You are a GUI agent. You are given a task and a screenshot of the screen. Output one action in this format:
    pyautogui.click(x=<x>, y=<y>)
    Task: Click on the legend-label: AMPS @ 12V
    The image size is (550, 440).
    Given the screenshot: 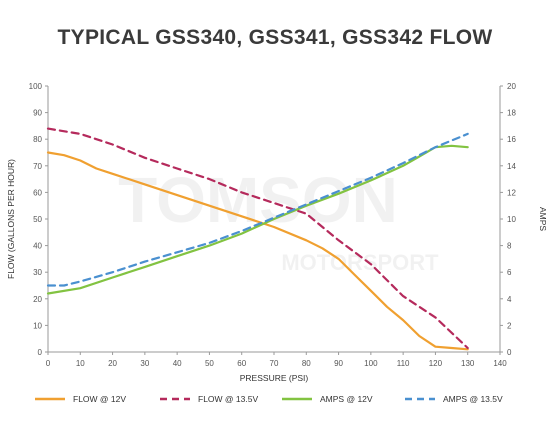 What is the action you would take?
    pyautogui.click(x=346, y=399)
    